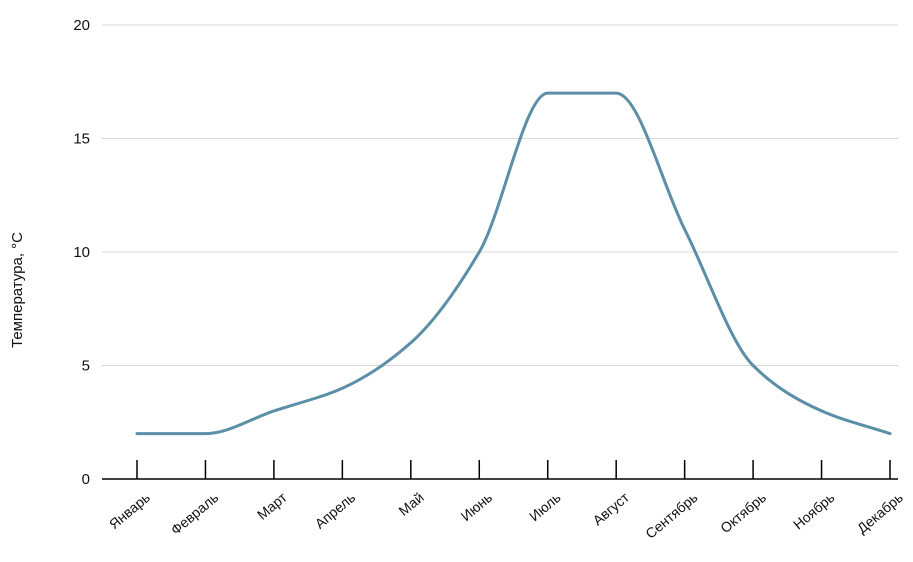 The image size is (913, 562). I want to click on y-tick-label: 20, so click(81, 25).